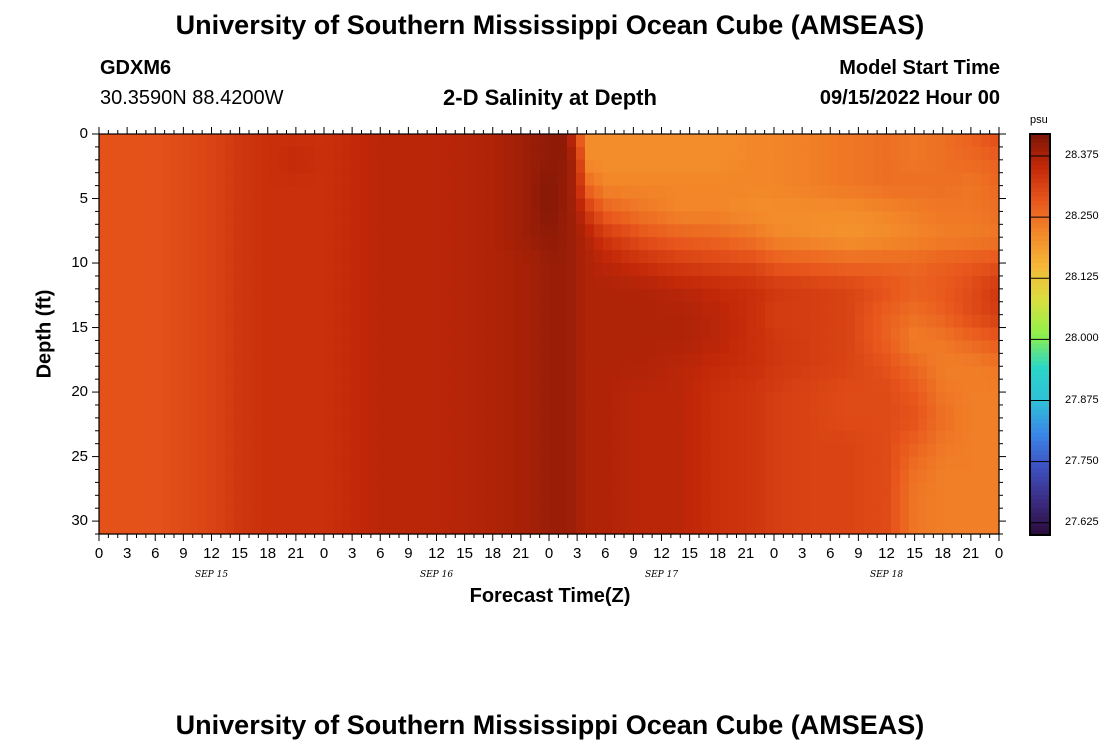 This screenshot has height=750, width=1100. Describe the element at coordinates (1082, 338) in the screenshot. I see `colorbar-tick-label: 28.000` at that location.